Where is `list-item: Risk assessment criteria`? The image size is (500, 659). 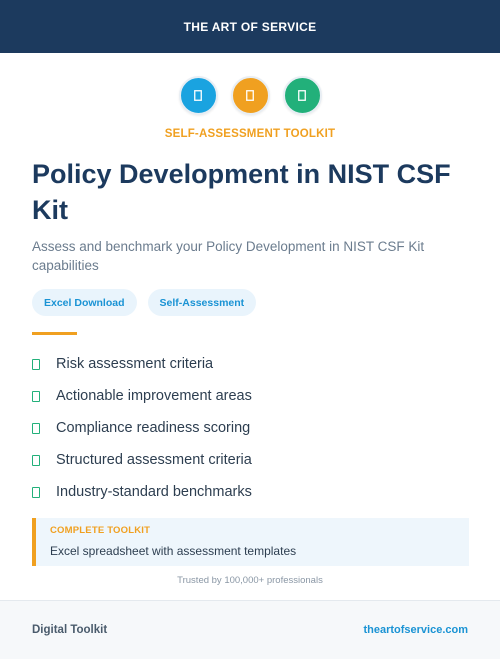 list-item: Risk assessment criteria is located at coordinates (142, 364).